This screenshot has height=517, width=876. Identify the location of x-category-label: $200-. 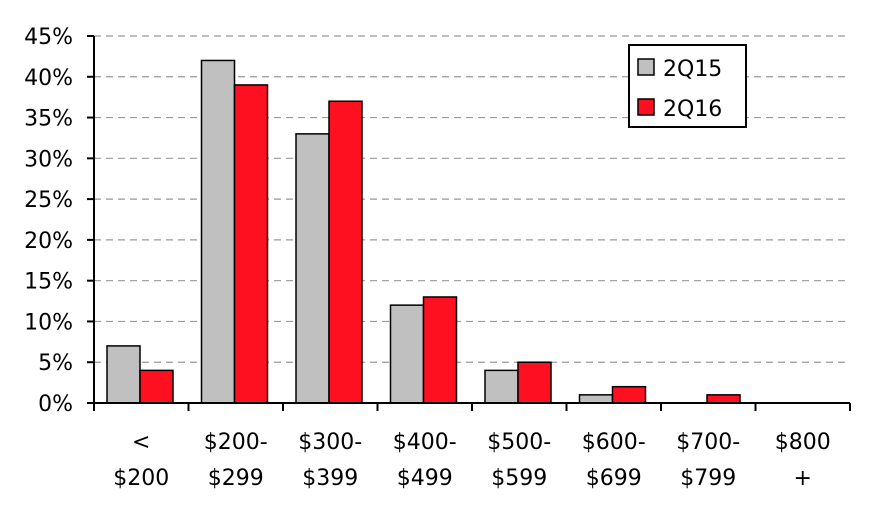
(236, 442).